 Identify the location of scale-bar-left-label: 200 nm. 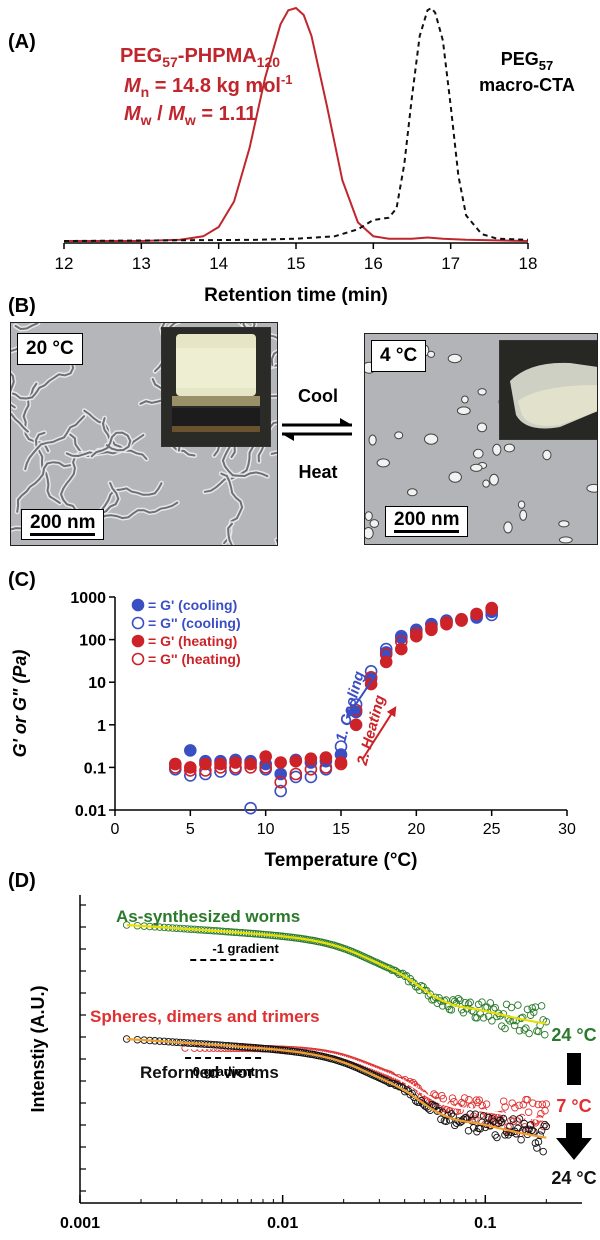
(63, 522).